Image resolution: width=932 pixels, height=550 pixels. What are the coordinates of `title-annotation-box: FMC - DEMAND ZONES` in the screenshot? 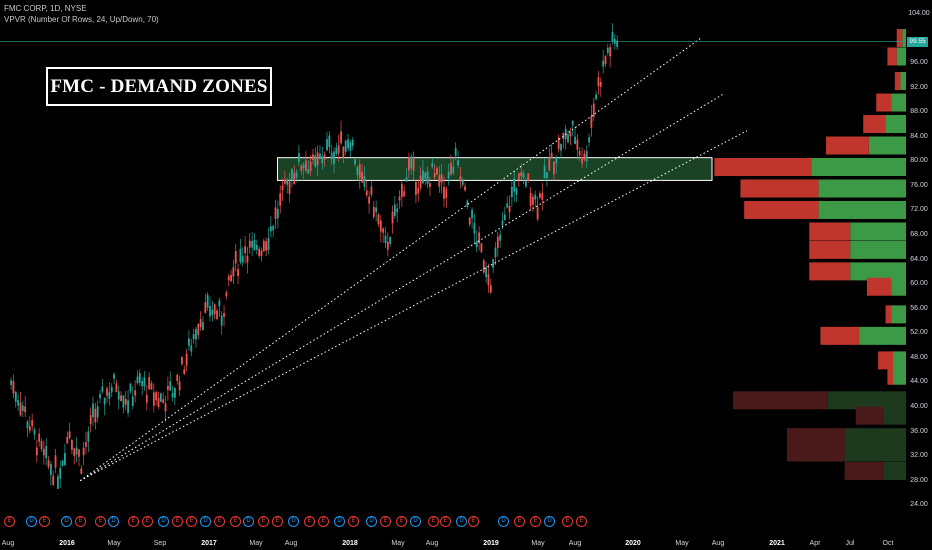 It's located at (159, 86).